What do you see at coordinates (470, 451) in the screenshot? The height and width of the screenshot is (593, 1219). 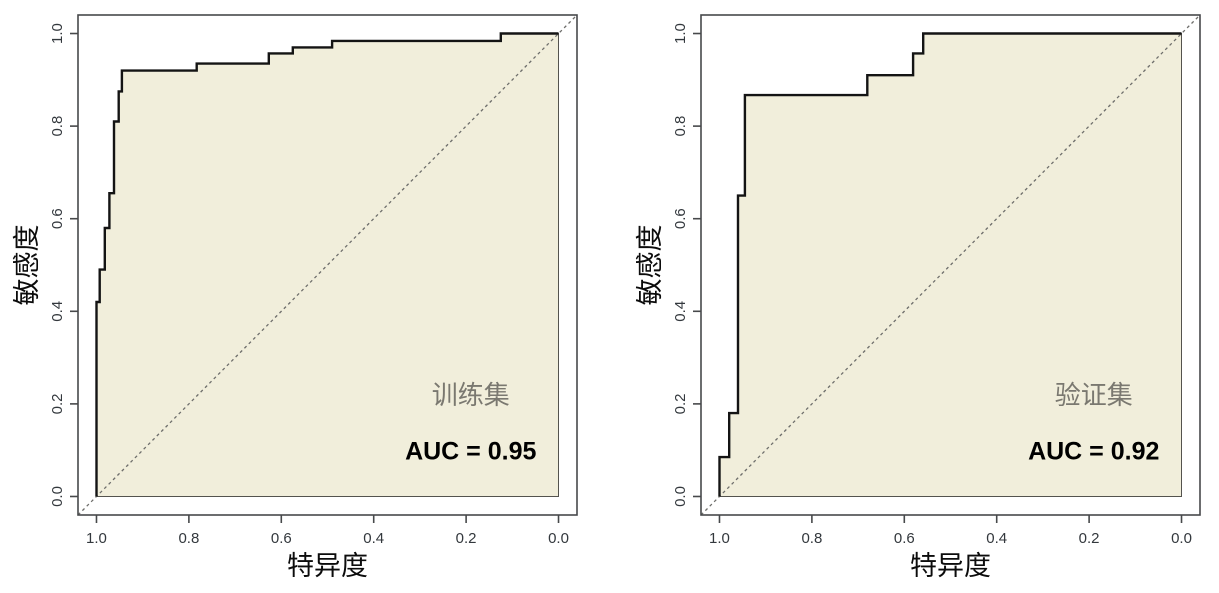 I see `auc-value-label: AUC = 0.95` at bounding box center [470, 451].